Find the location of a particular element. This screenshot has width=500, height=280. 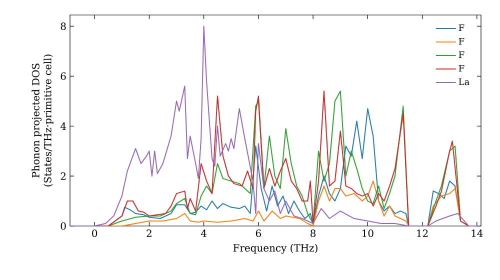

x-tick-label: 2 is located at coordinates (149, 233).